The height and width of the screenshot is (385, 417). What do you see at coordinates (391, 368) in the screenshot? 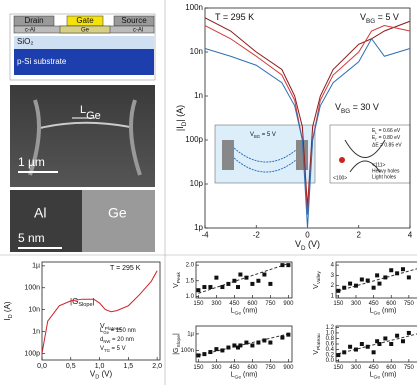
I see `x-tick-label: 600` at bounding box center [391, 368].